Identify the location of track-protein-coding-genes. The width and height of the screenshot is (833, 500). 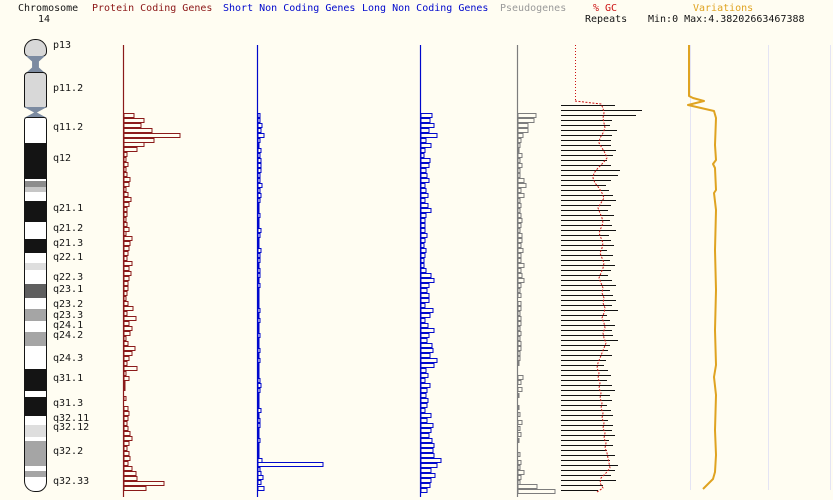
(151, 271).